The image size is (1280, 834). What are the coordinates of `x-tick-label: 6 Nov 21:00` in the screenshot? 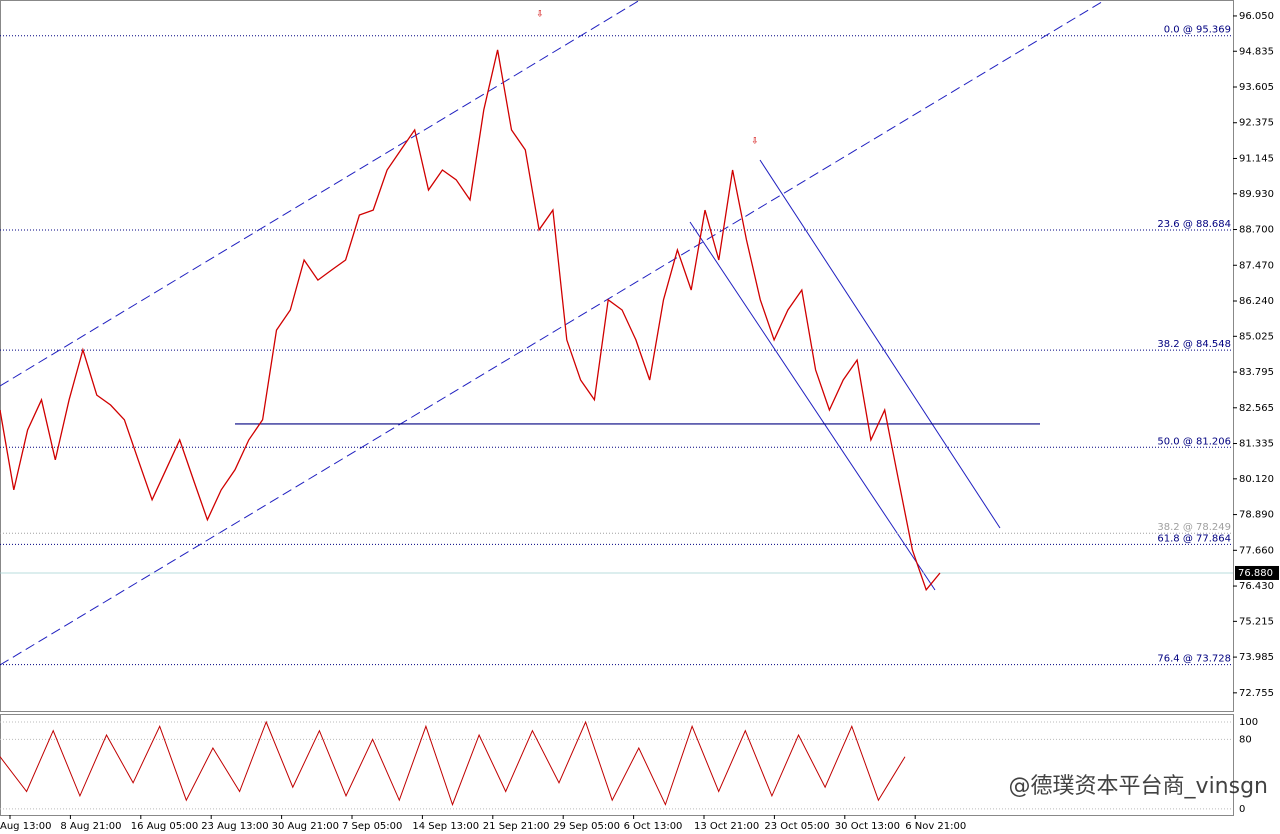 It's located at (935, 826).